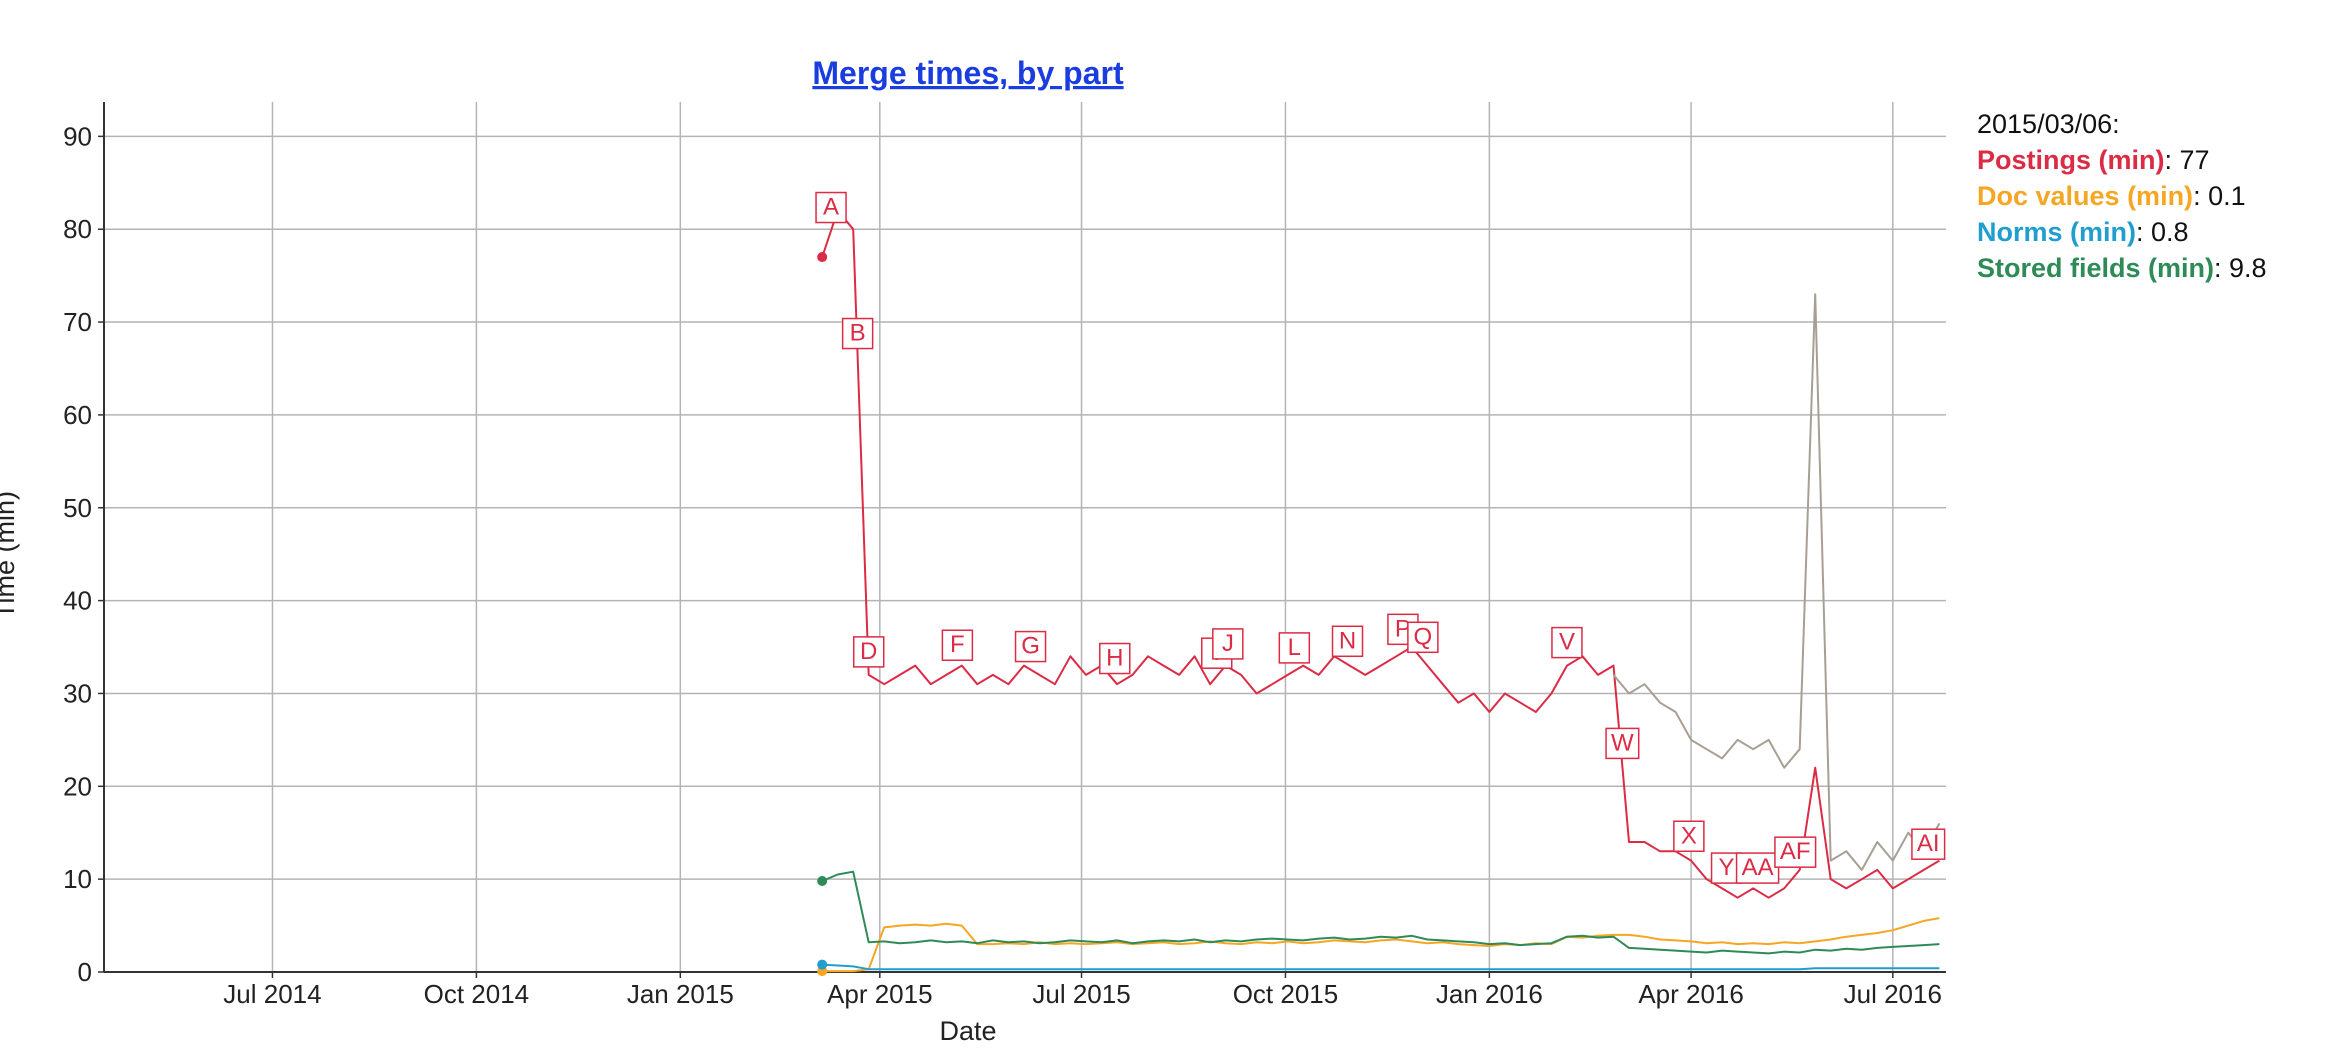 Image resolution: width=2344 pixels, height=1056 pixels. Describe the element at coordinates (2170, 232) in the screenshot. I see `legend-value: 0.8` at that location.